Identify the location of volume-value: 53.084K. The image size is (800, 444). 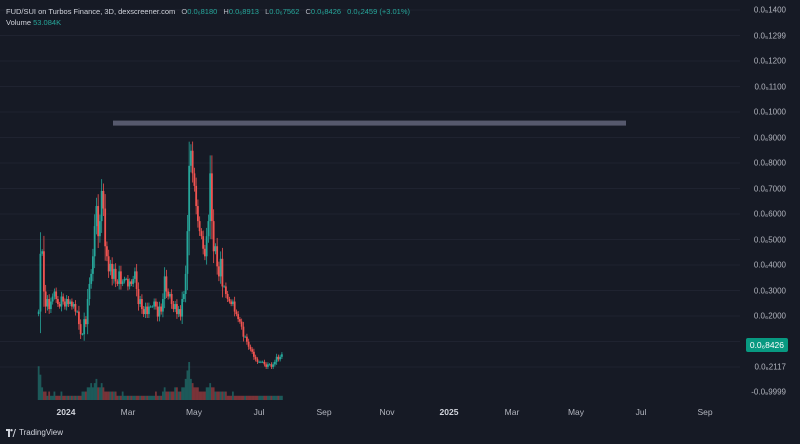
(47, 22).